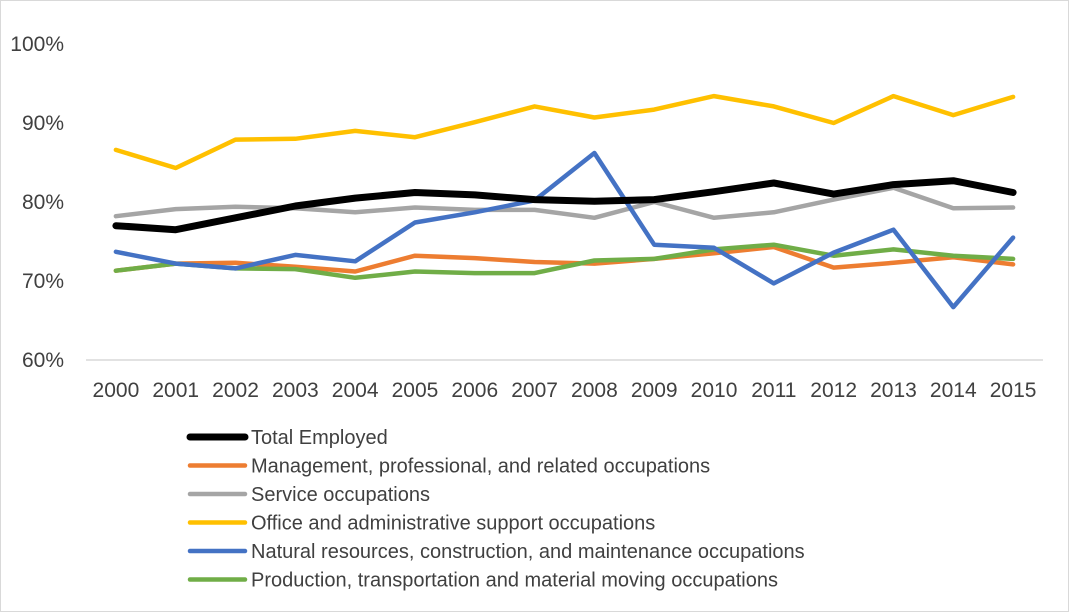 This screenshot has width=1069, height=612. What do you see at coordinates (953, 390) in the screenshot?
I see `x-tick-label: 2014` at bounding box center [953, 390].